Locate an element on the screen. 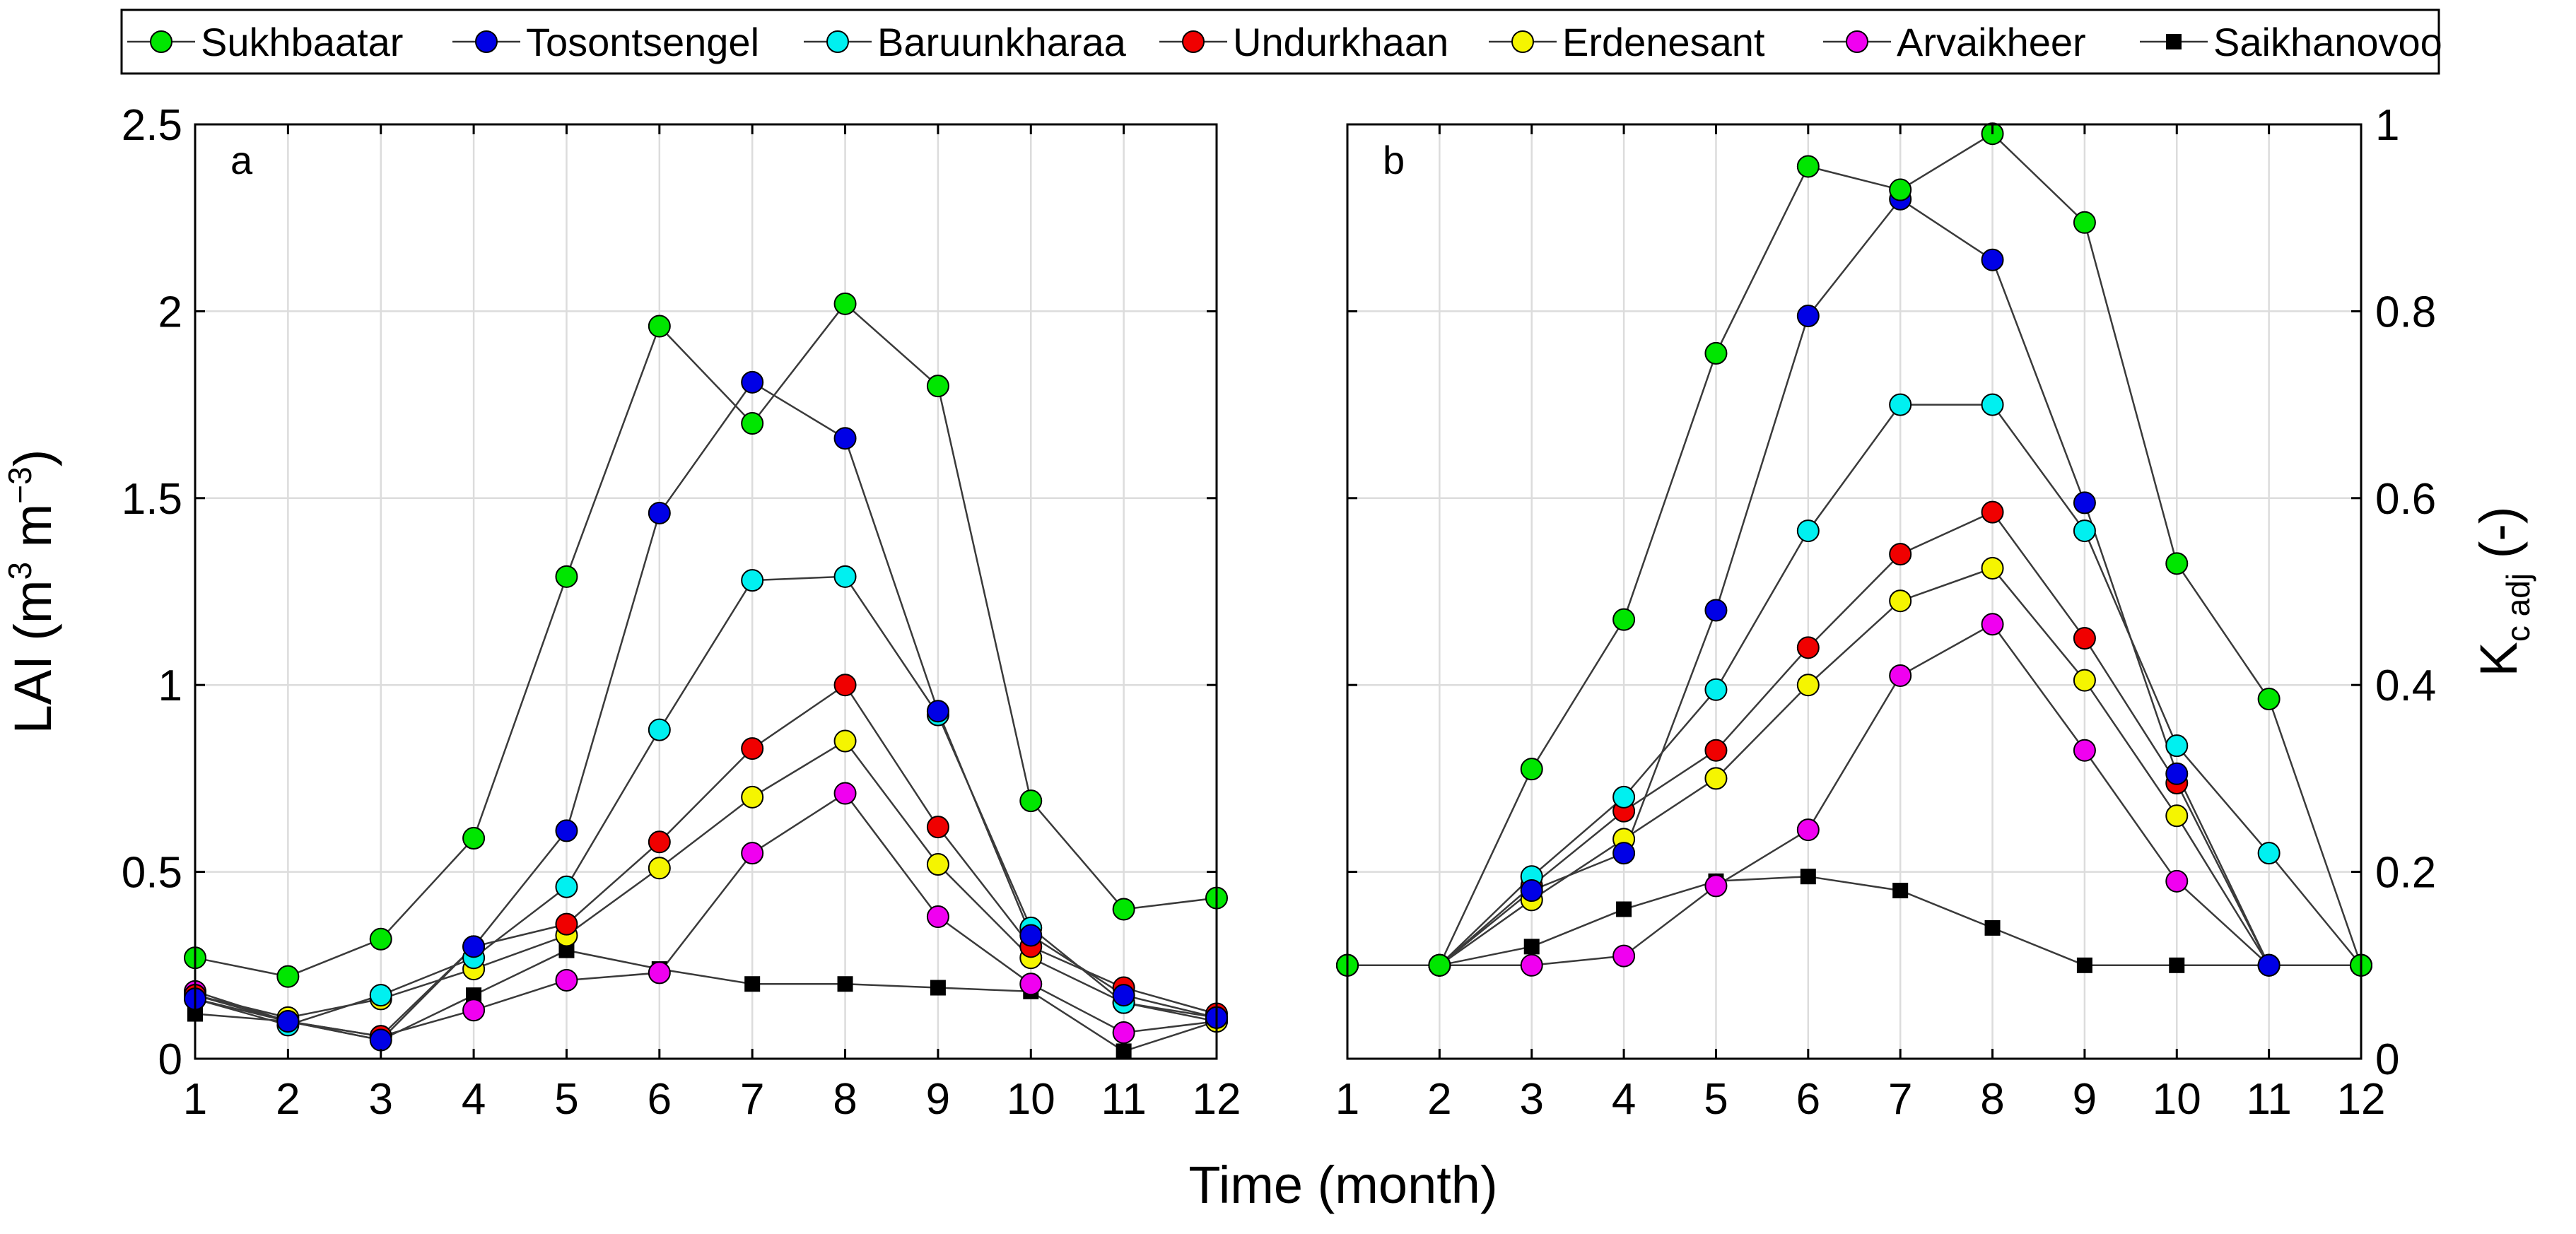 The height and width of the screenshot is (1234, 2576). y-axis-title-part: ) is located at coordinates (33, 458).